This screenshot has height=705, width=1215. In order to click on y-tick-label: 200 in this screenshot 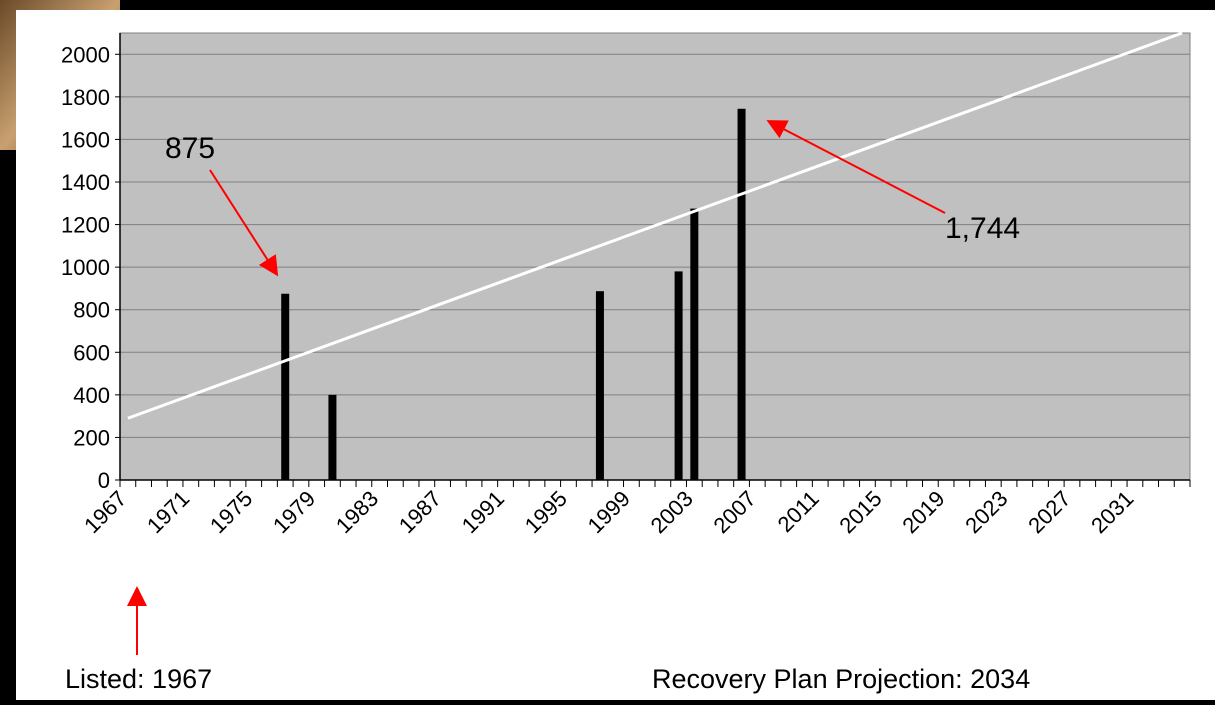, I will do `click(91, 437)`.